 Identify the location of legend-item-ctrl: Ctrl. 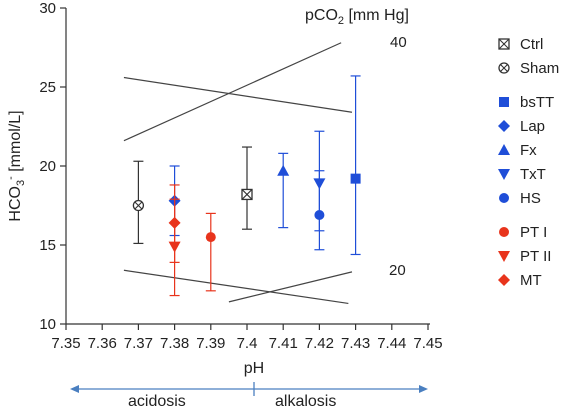
(520, 44).